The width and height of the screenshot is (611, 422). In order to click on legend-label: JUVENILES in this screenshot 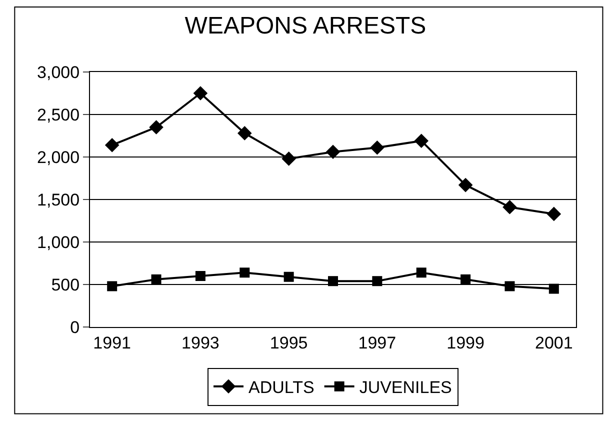, I will do `click(405, 387)`.